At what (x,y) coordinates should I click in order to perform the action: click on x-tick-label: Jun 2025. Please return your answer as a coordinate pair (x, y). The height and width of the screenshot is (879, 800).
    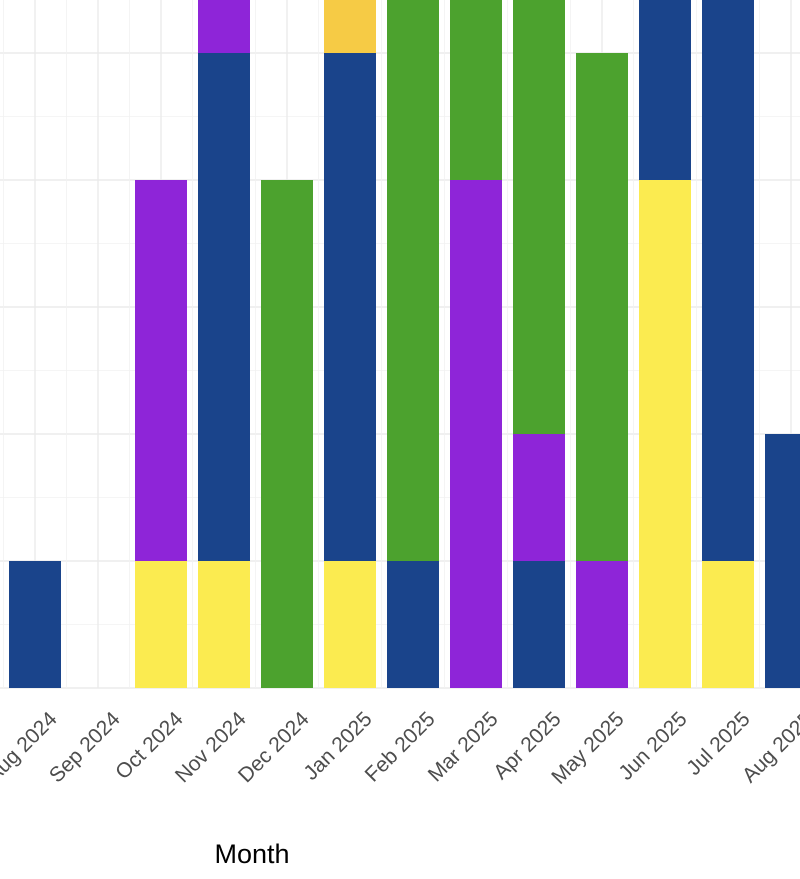
    Looking at the image, I should click on (652, 745).